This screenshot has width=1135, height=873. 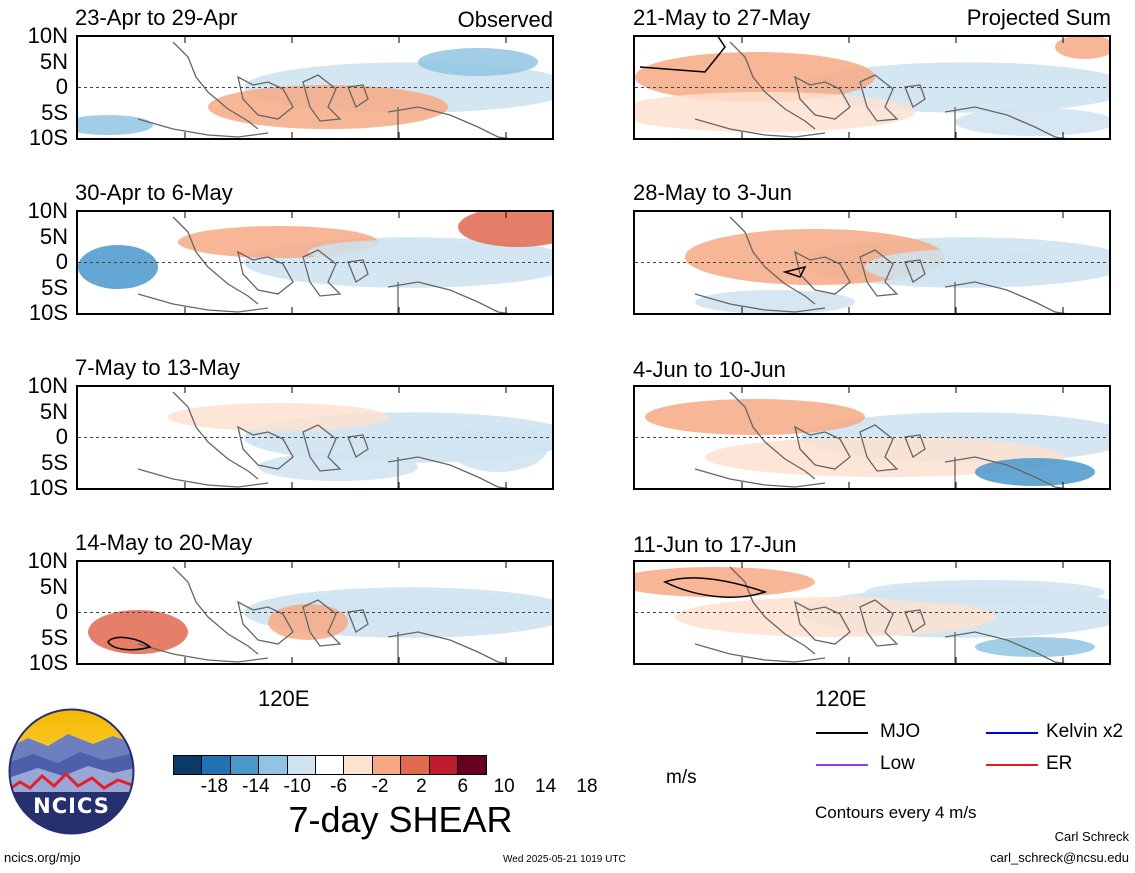 I want to click on panel-title: 23-Apr to 29-Apr, so click(x=156, y=17).